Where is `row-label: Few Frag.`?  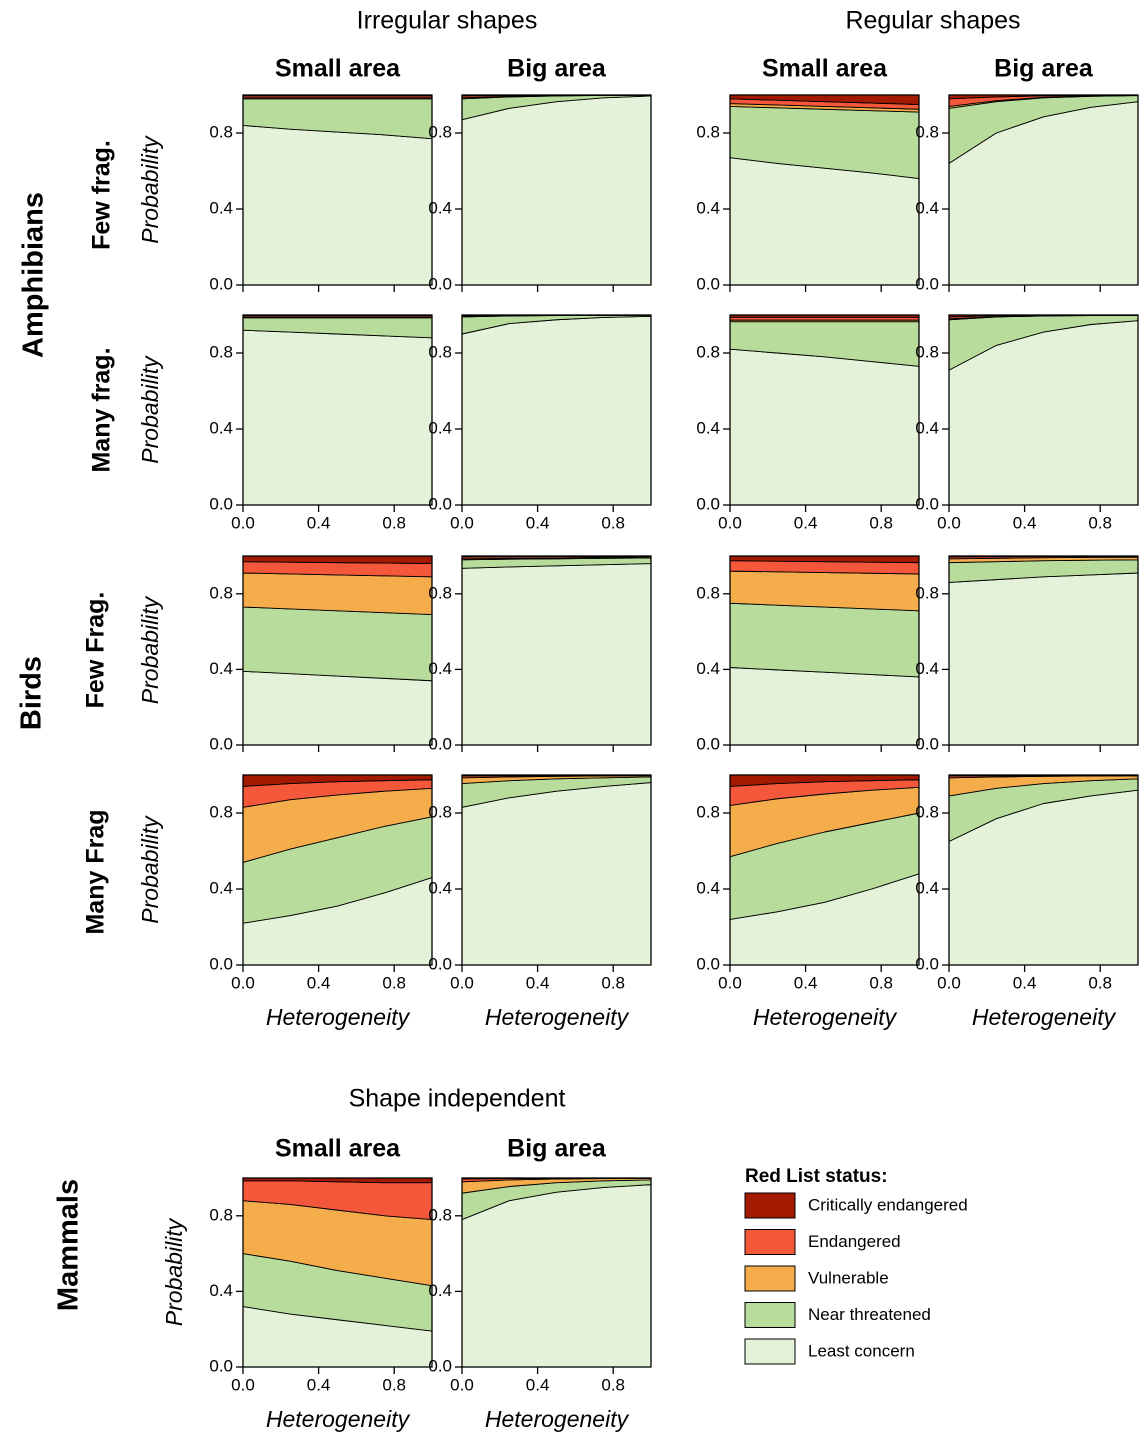 row-label: Few Frag. is located at coordinates (96, 650).